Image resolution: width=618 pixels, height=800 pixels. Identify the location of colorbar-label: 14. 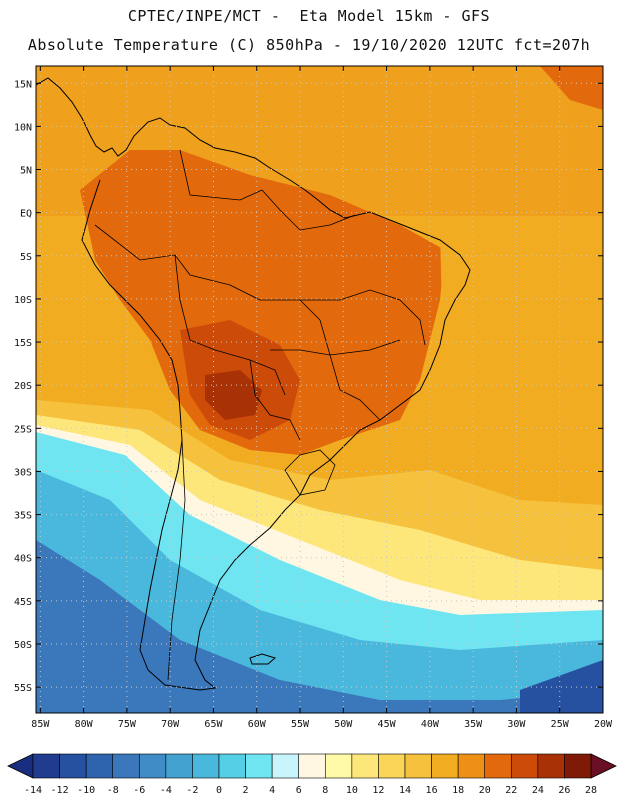
(405, 790).